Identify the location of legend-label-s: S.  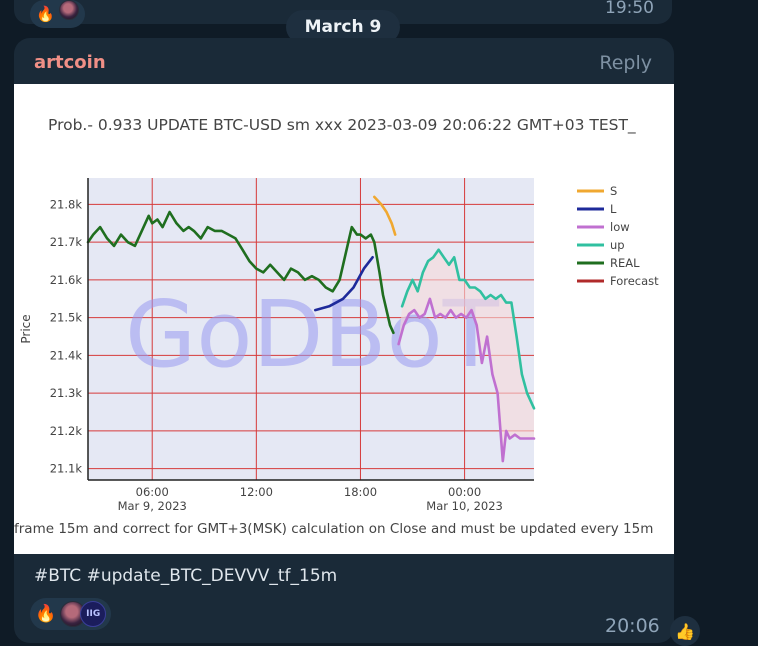
(613, 191).